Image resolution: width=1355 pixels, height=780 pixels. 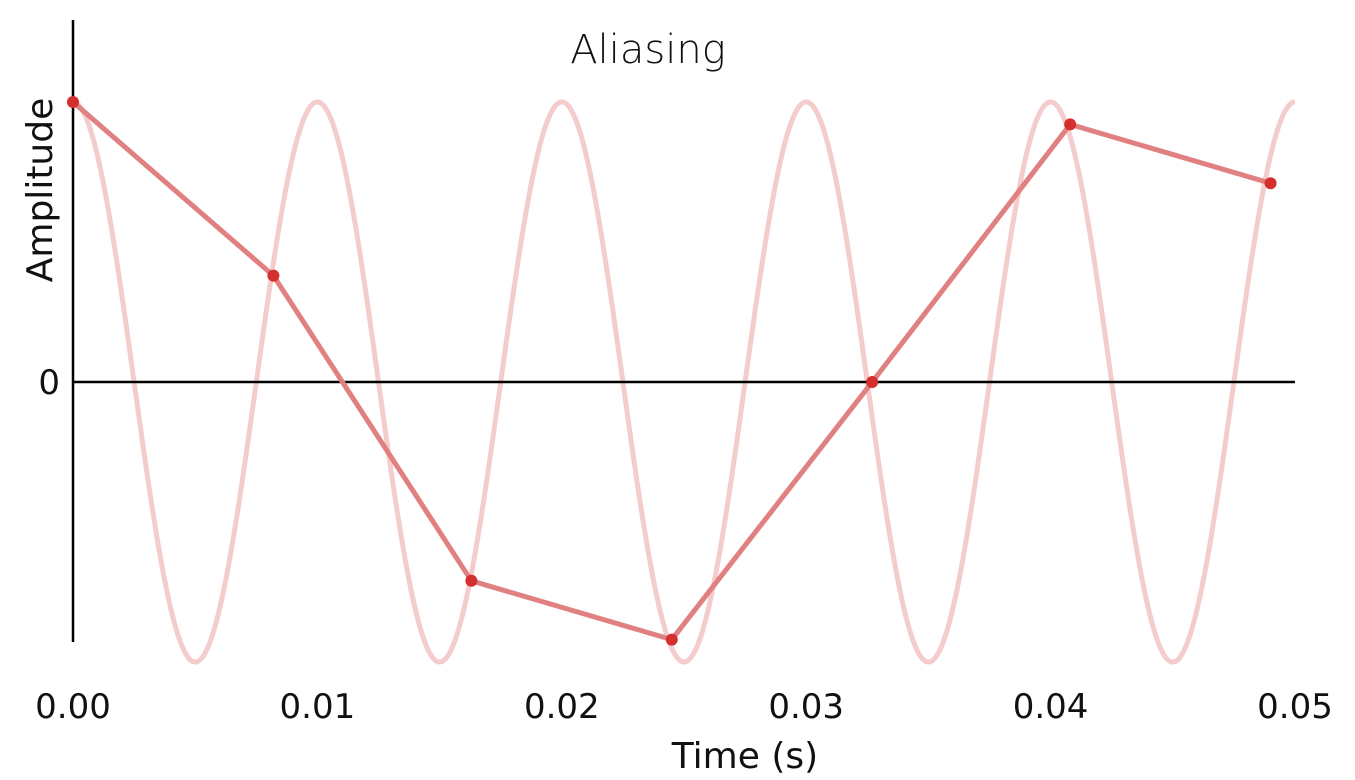 I want to click on x-tick-label: 0.03, so click(x=806, y=707).